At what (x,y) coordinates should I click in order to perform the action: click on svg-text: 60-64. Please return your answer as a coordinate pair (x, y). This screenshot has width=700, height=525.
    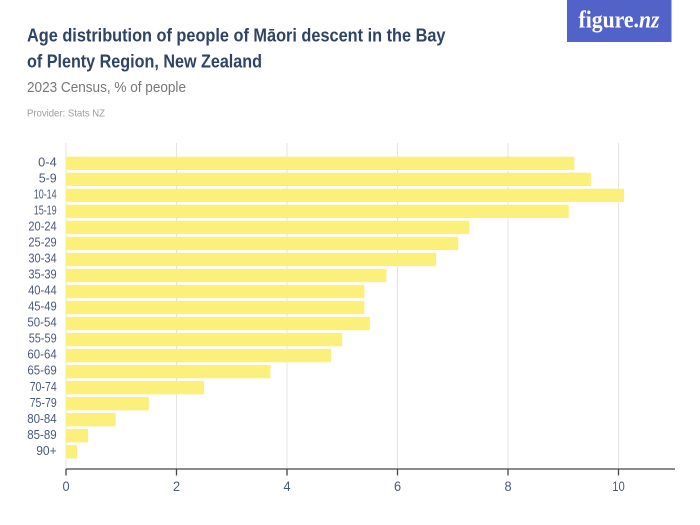
    Looking at the image, I should click on (41, 355).